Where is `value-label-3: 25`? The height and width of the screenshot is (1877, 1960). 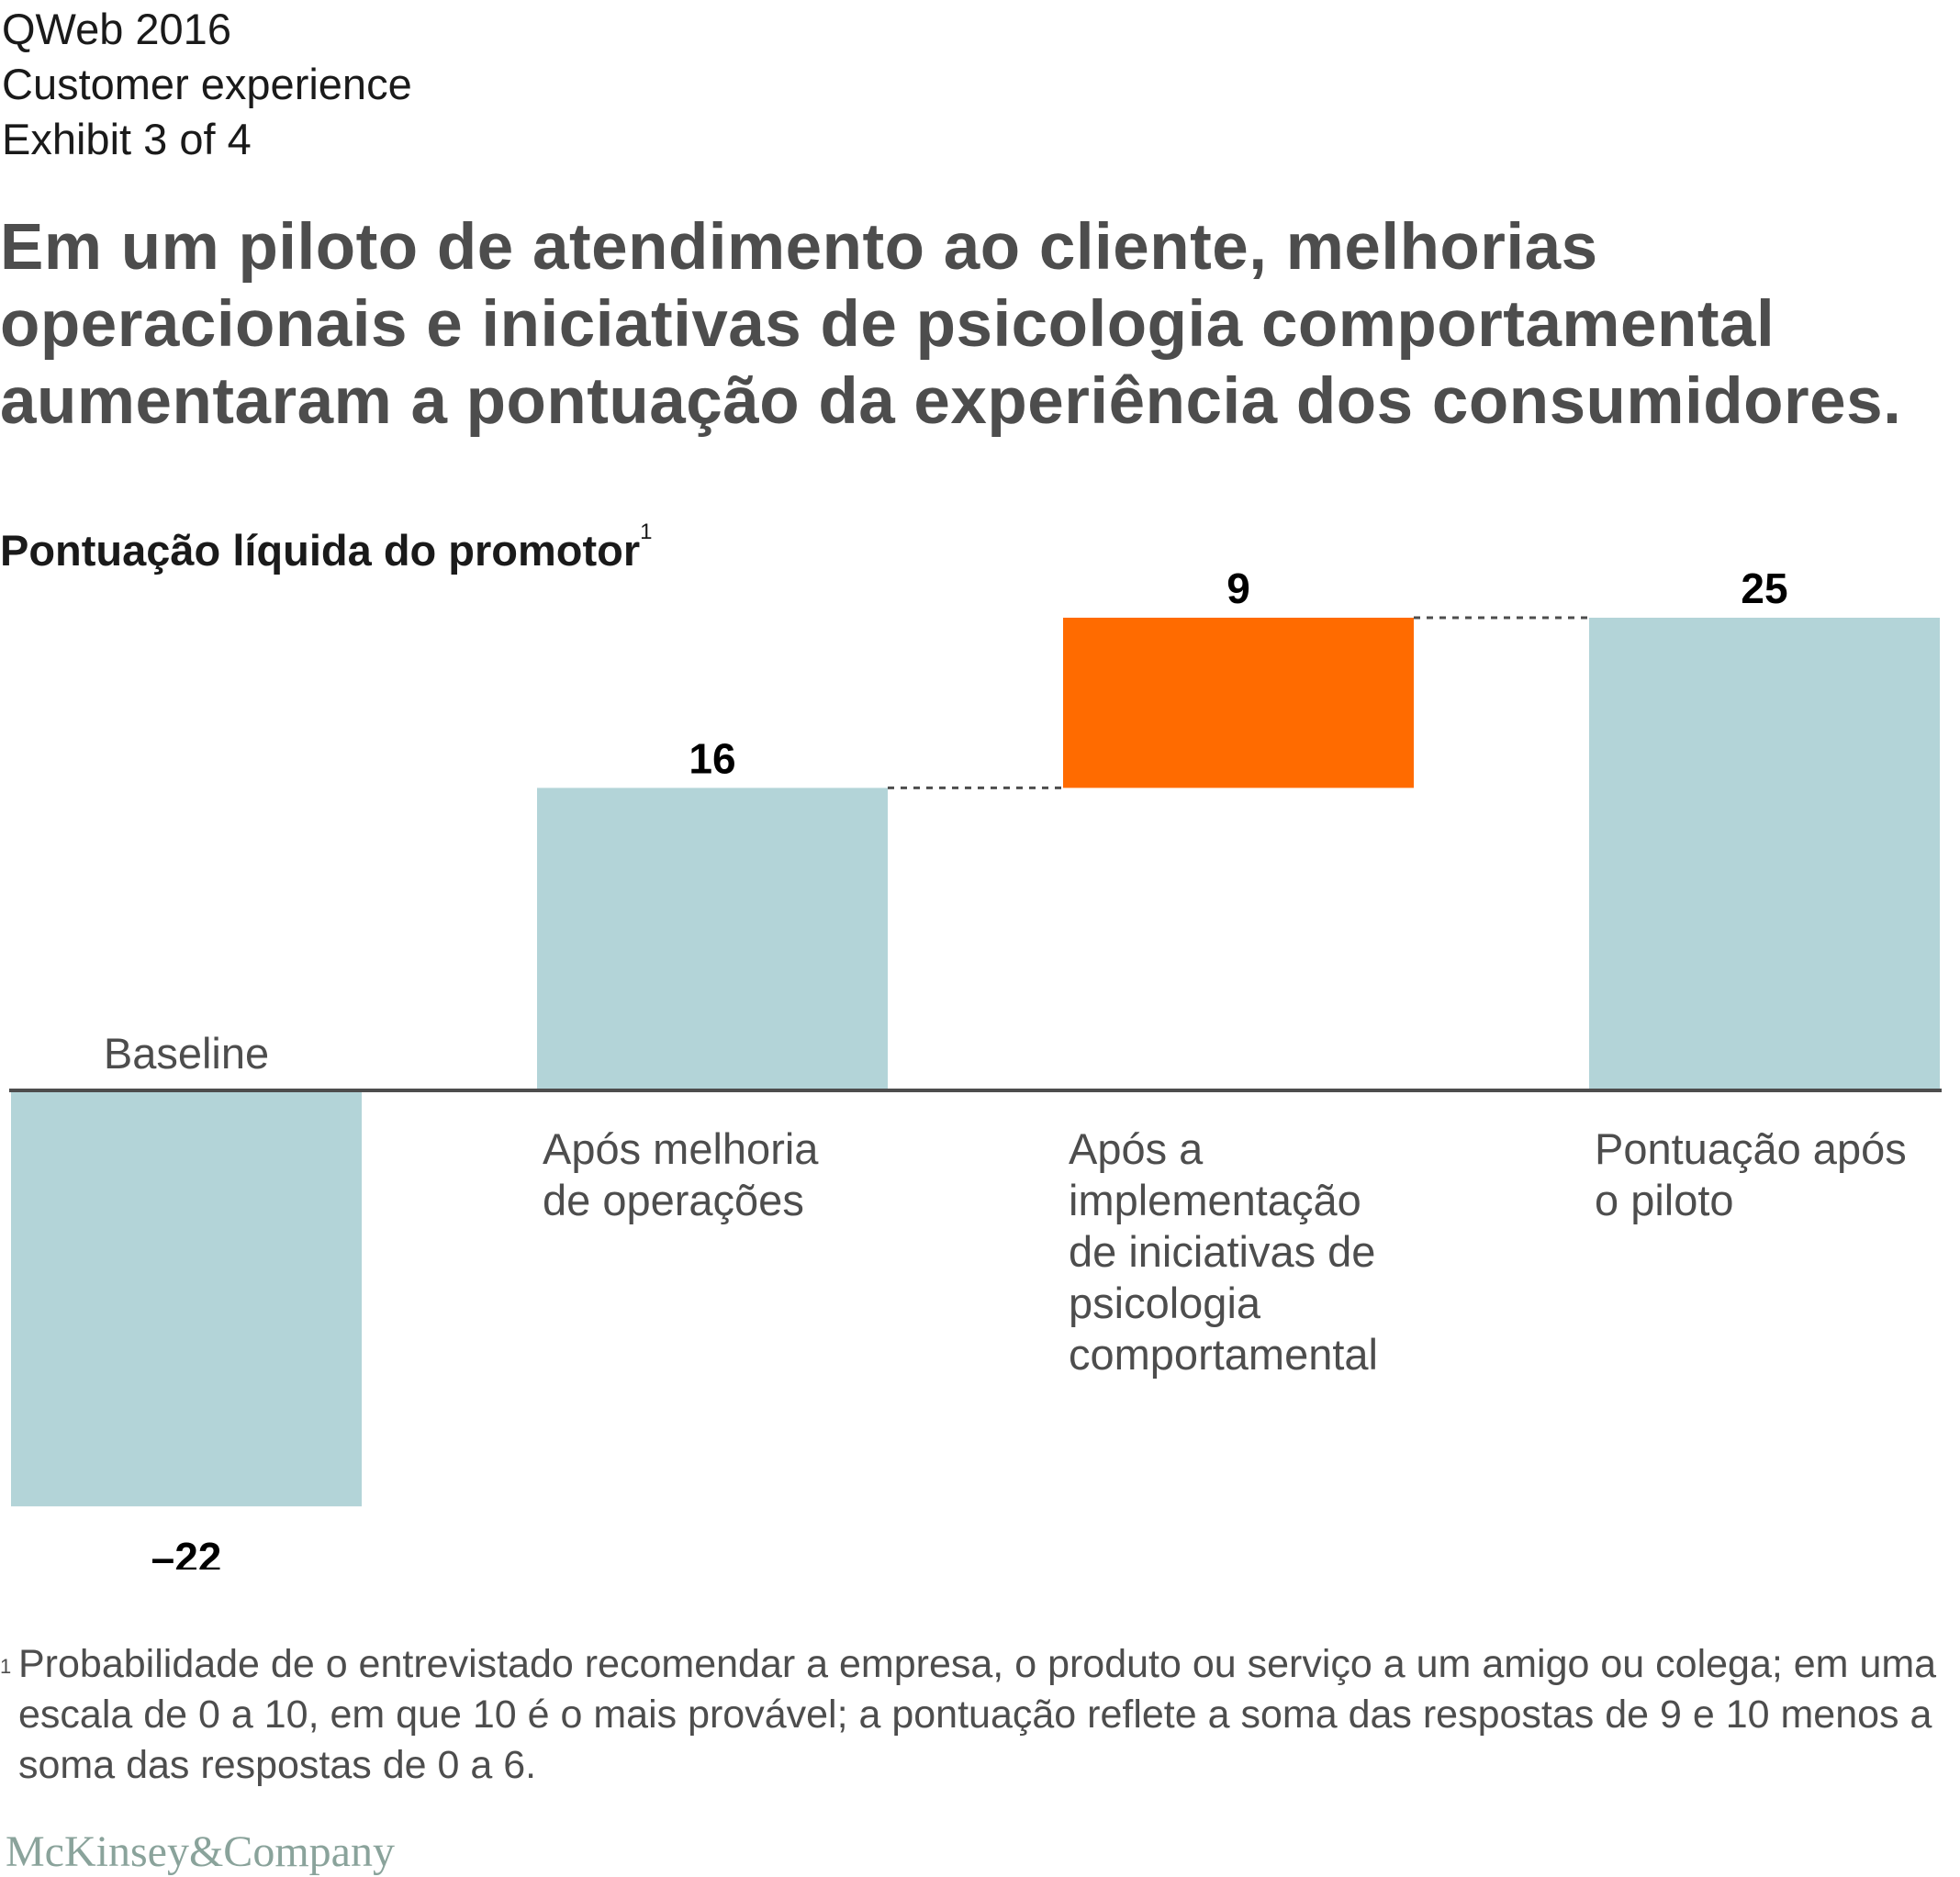 value-label-3: 25 is located at coordinates (1764, 588).